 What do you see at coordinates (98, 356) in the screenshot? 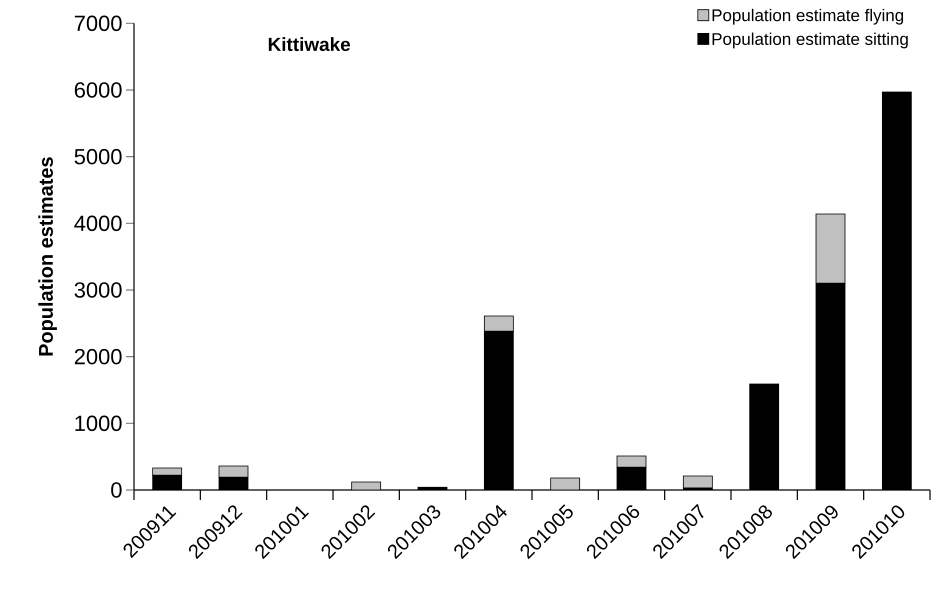
I see `y-tick-label: 2000` at bounding box center [98, 356].